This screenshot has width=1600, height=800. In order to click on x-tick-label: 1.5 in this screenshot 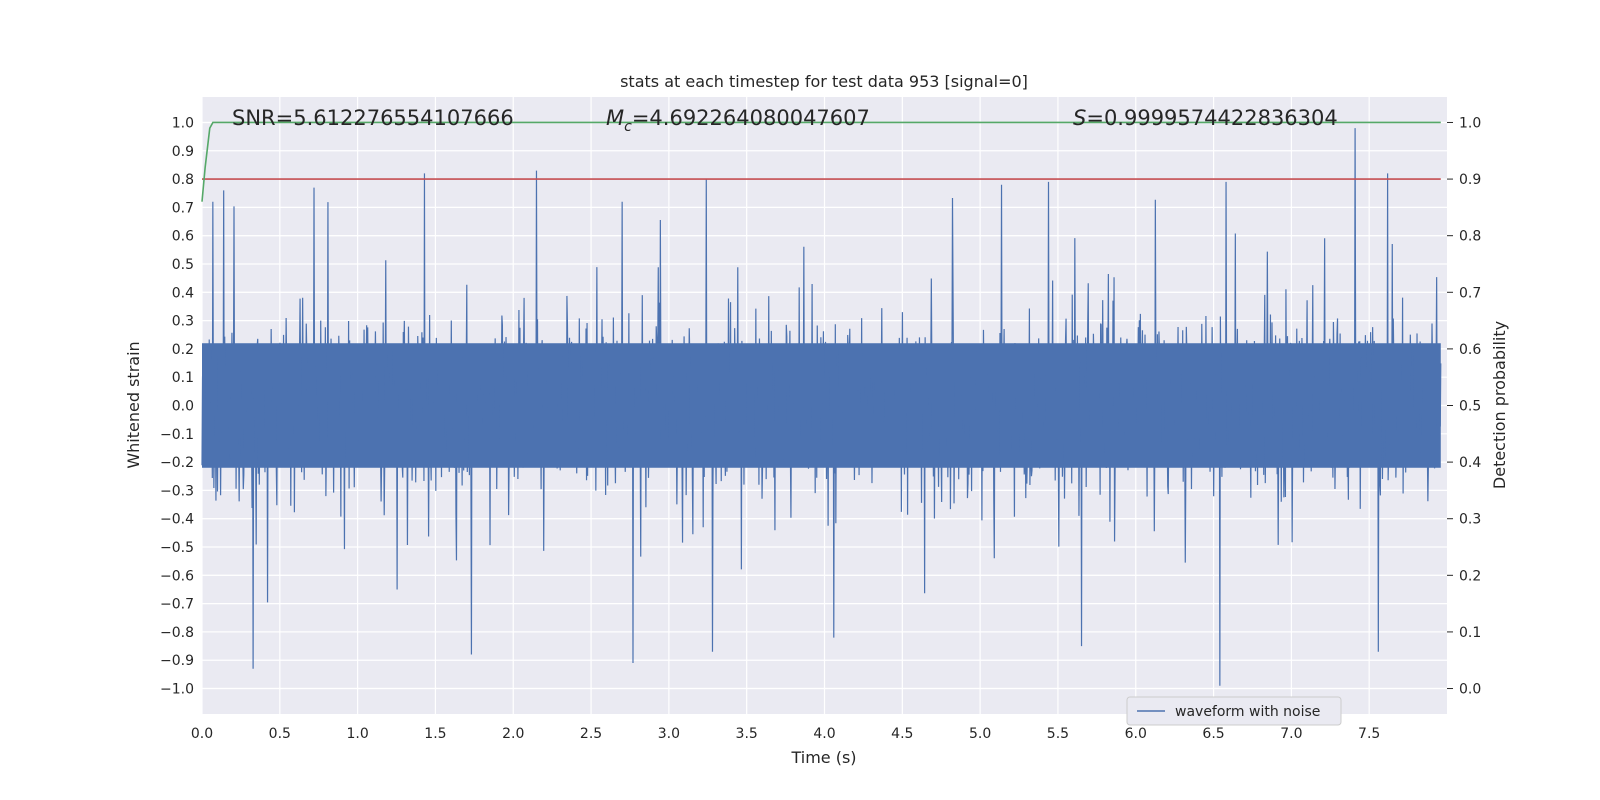, I will do `click(435, 734)`.